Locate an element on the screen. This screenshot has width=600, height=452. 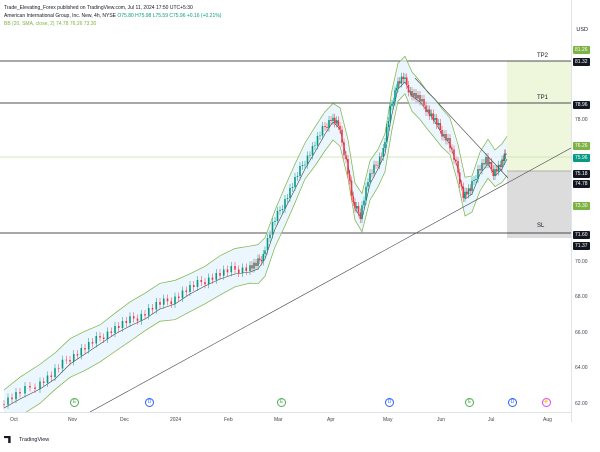
currency-label: USD is located at coordinates (582, 30).